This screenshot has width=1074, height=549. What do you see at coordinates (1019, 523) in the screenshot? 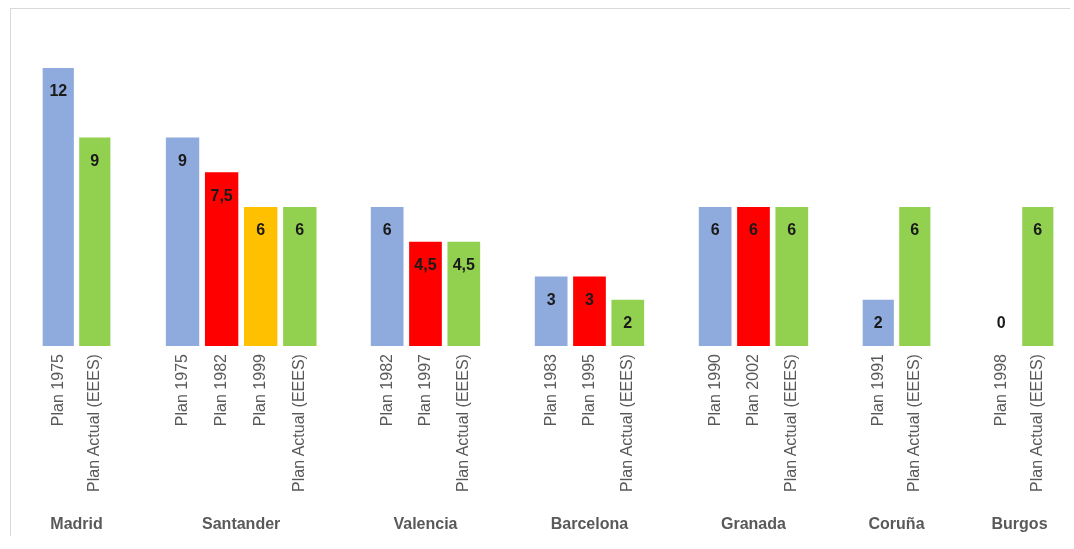
I see `x-axis-title: Burgos` at bounding box center [1019, 523].